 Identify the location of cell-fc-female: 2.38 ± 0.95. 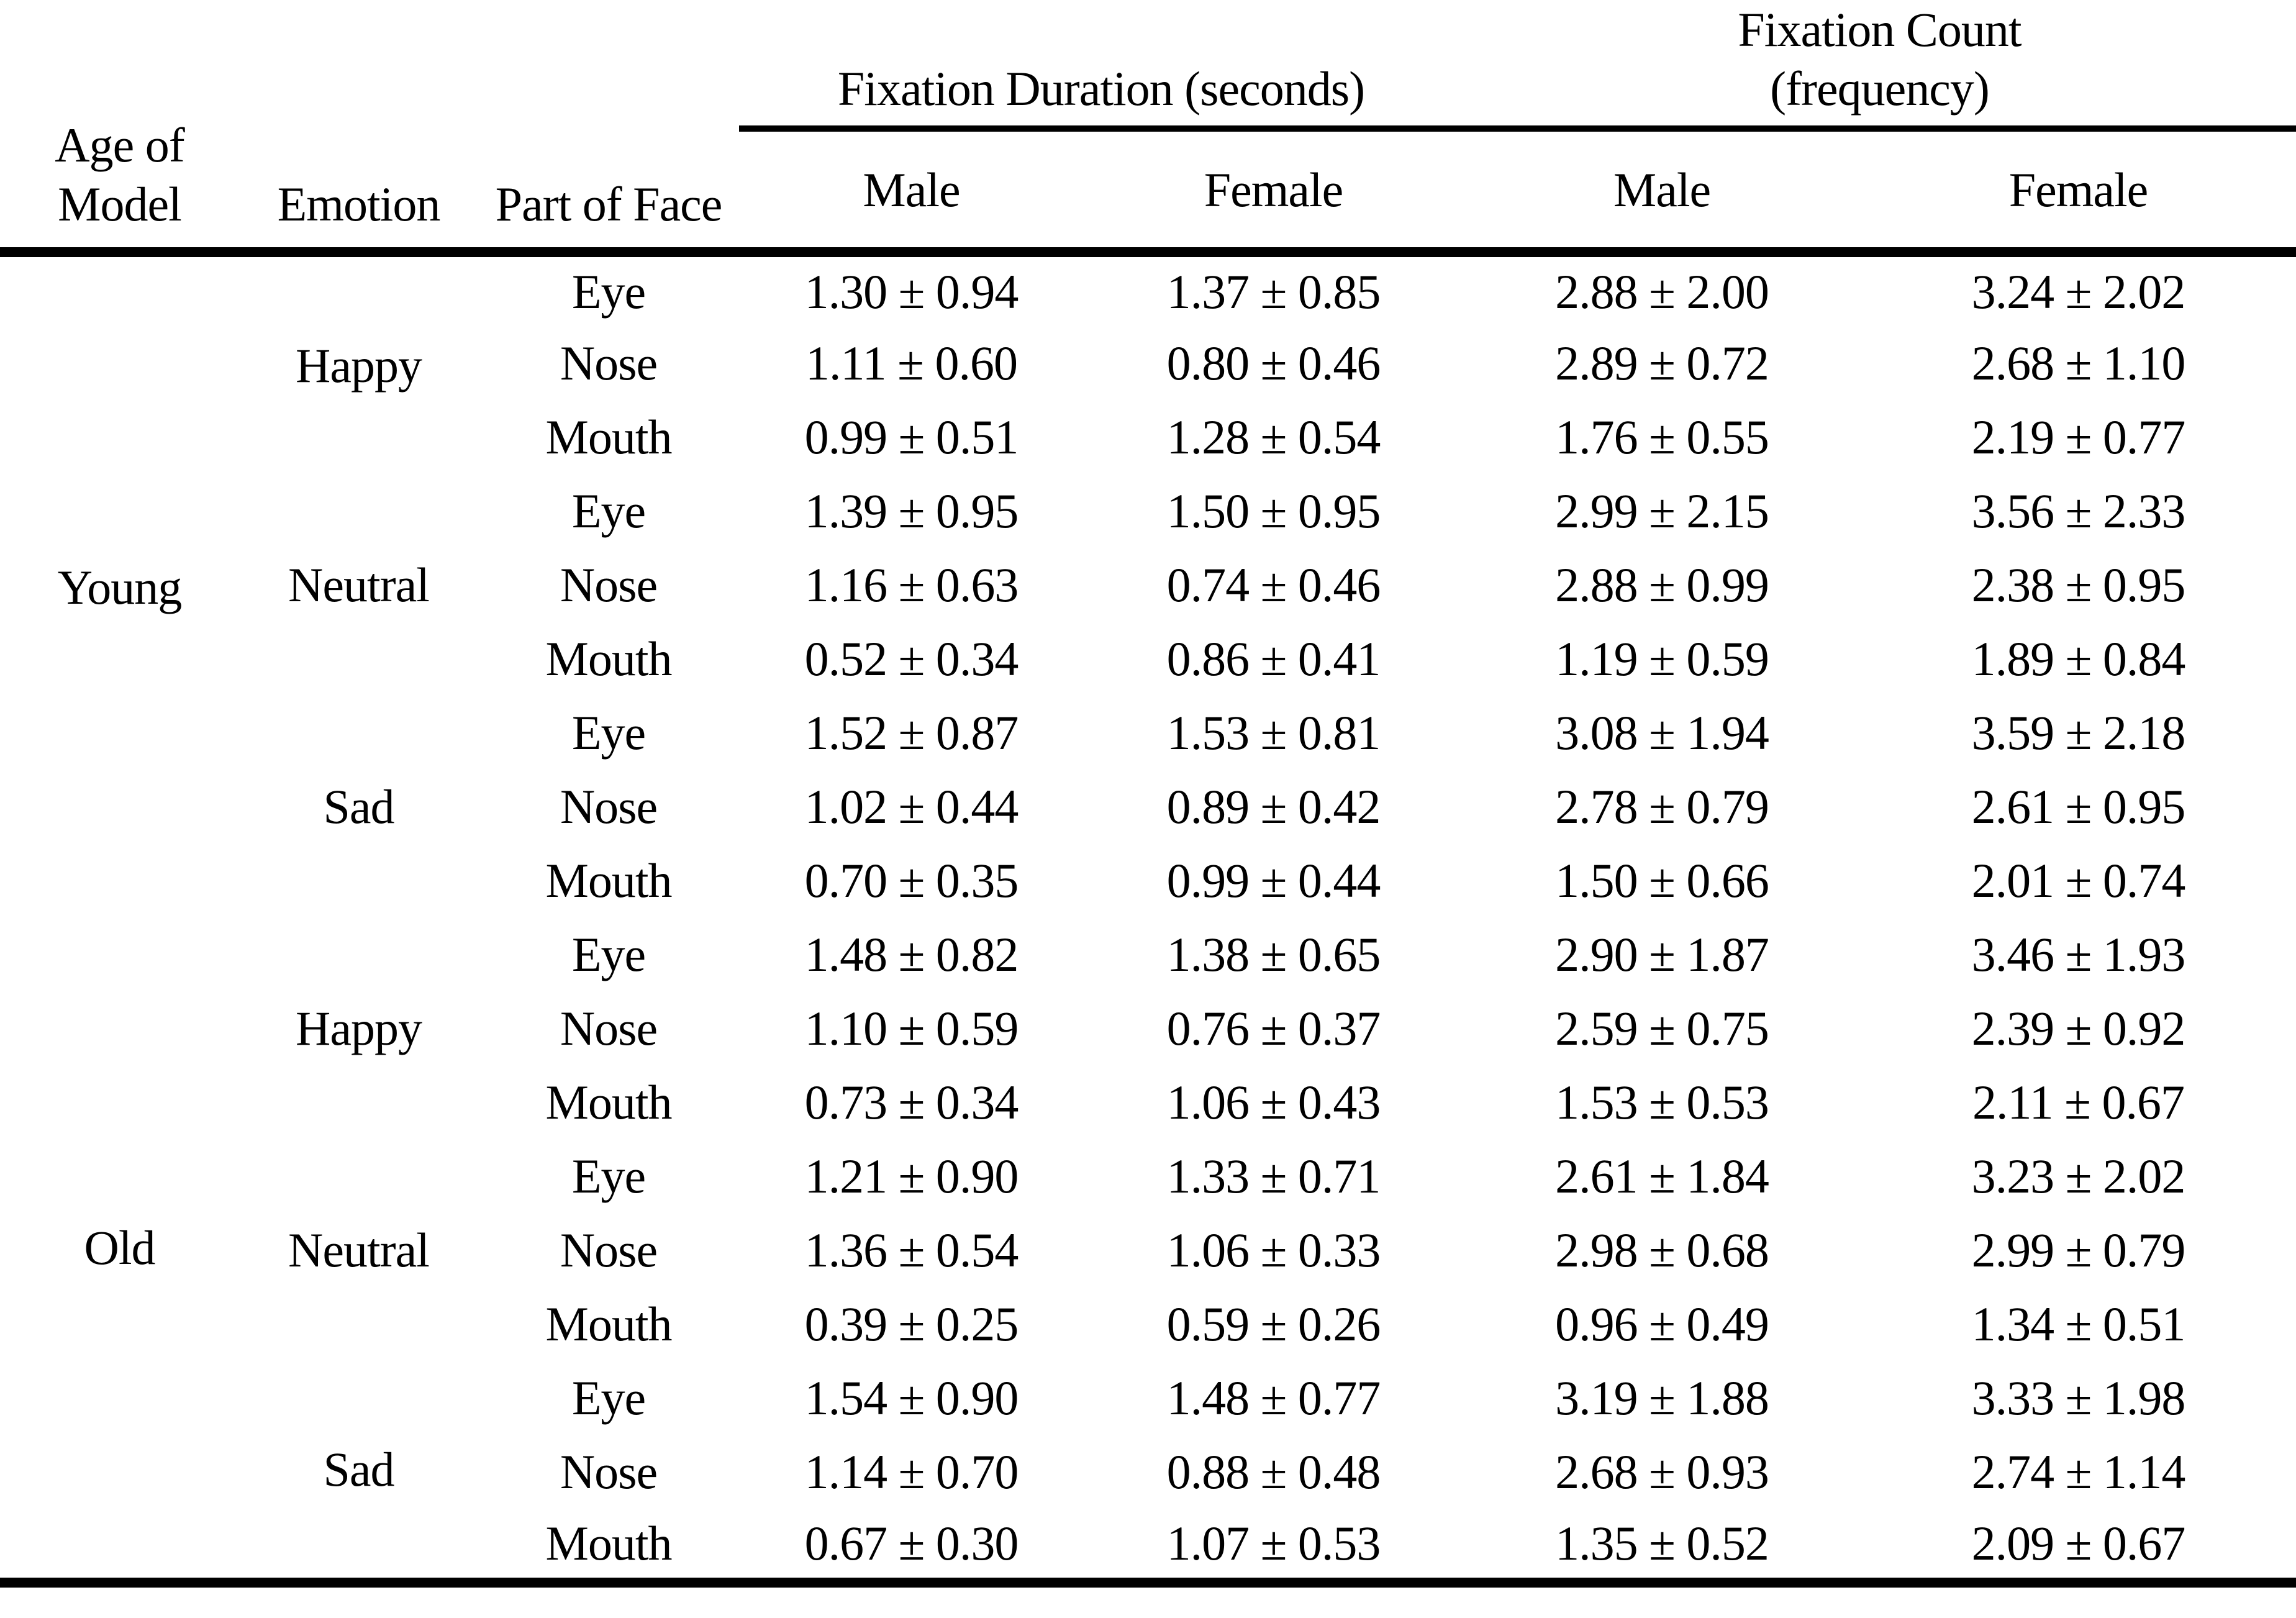
(2078, 585).